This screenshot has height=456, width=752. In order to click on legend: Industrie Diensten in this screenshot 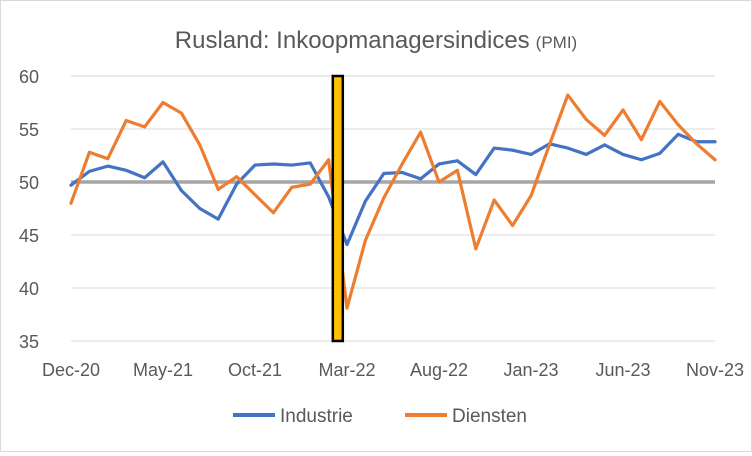, I will do `click(380, 416)`.